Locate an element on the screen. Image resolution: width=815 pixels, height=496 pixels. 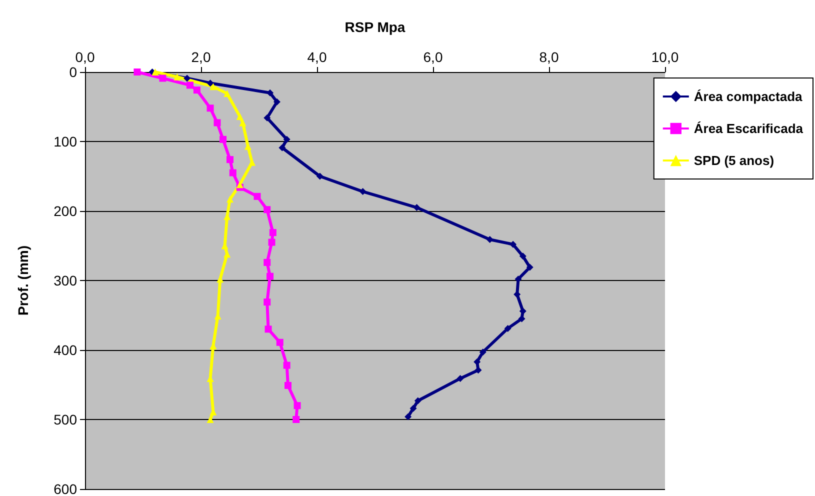
y-tick-label: 400 is located at coordinates (66, 350).